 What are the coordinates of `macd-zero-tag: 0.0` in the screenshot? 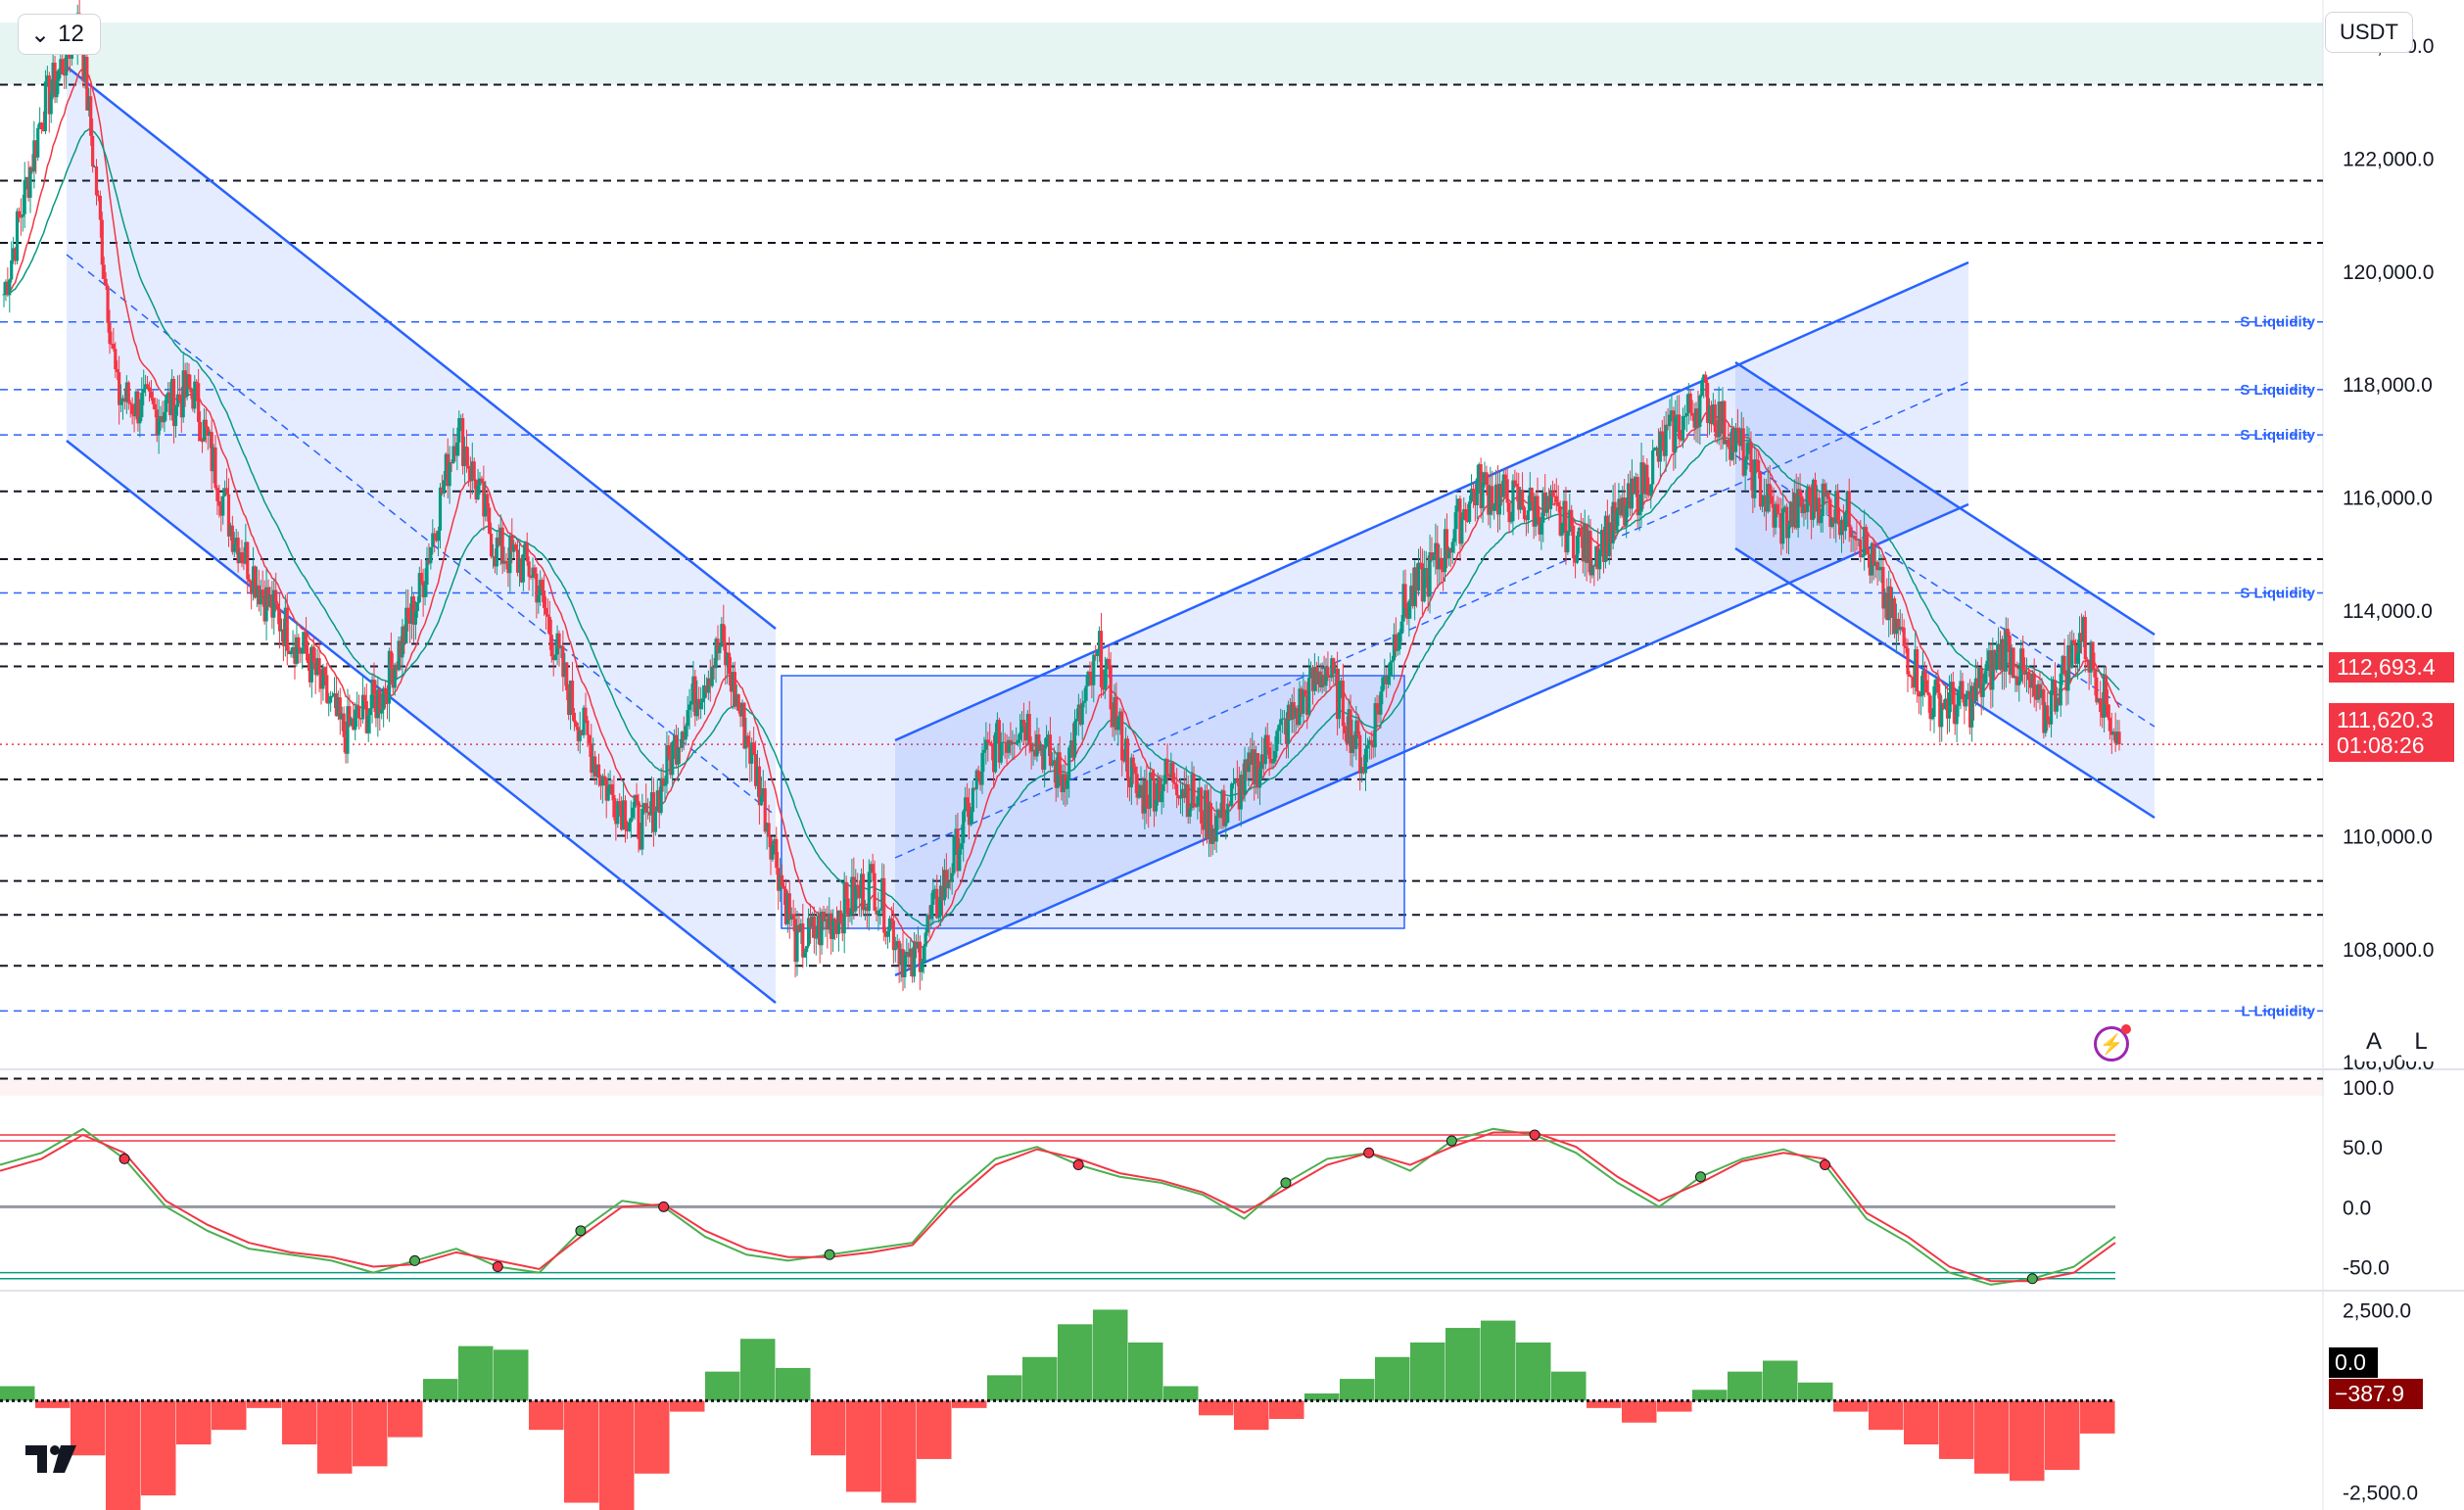 It's located at (2353, 1362).